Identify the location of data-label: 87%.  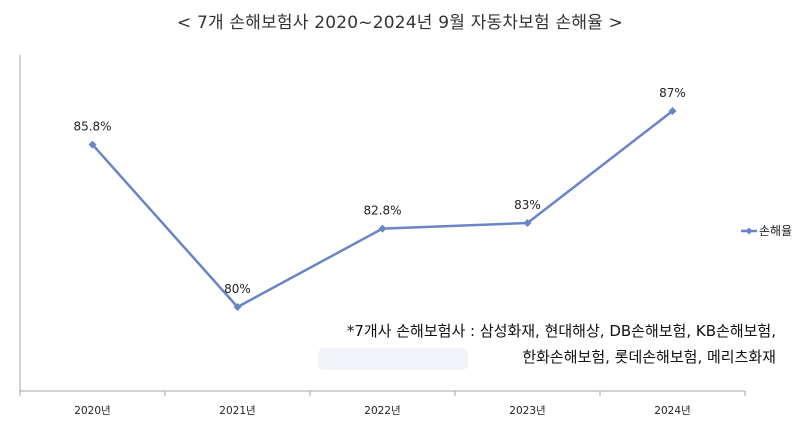
(672, 93).